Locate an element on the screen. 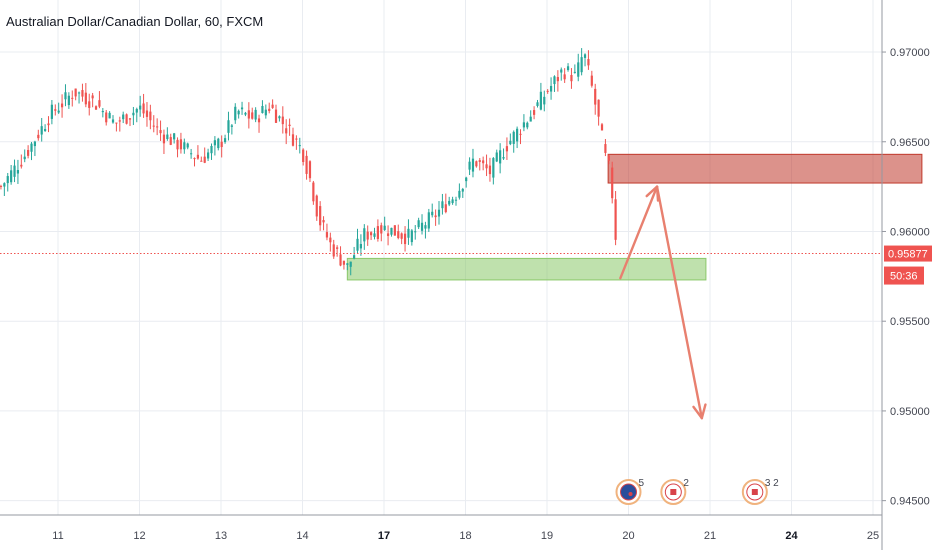  last-price-tag is located at coordinates (908, 253).